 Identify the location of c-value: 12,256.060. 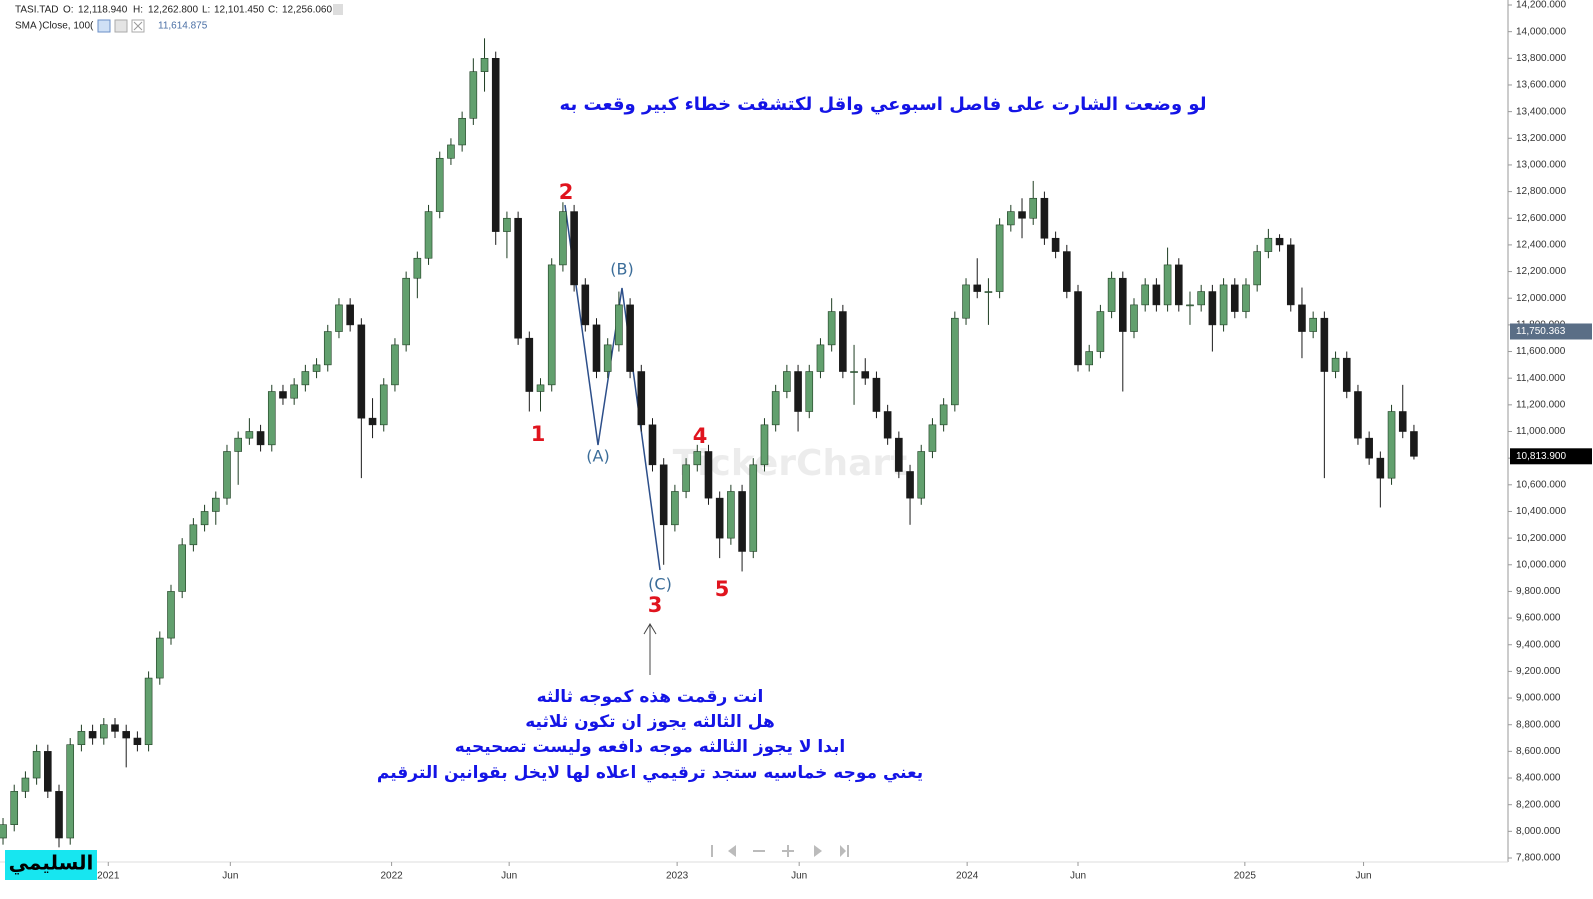
(307, 10).